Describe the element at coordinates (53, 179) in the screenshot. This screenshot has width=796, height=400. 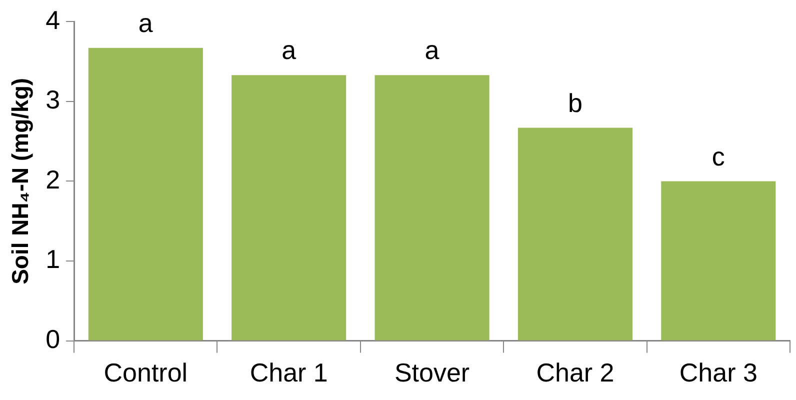
I see `y-tick-label: 2` at that location.